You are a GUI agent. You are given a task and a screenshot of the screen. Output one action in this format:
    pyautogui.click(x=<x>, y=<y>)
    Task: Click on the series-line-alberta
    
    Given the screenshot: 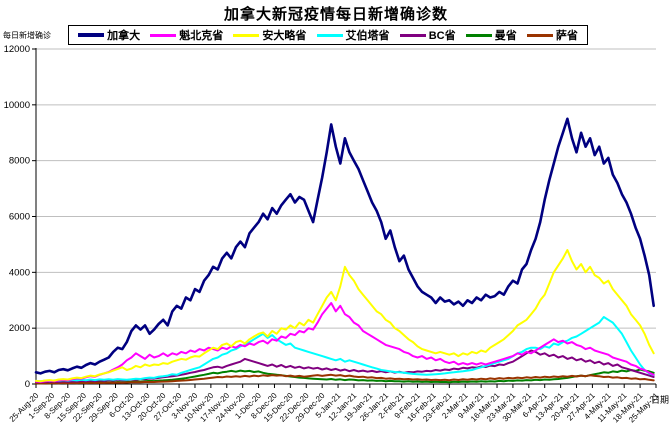 What is the action you would take?
    pyautogui.click(x=345, y=349)
    